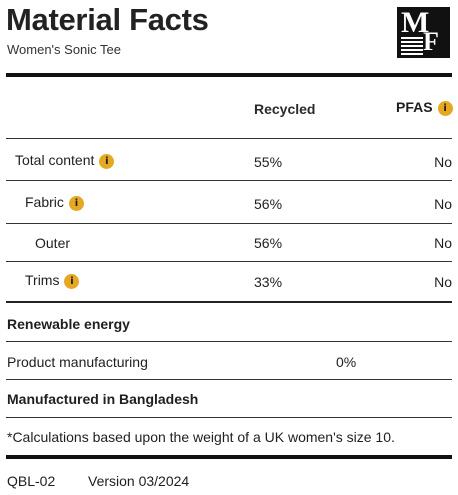 The width and height of the screenshot is (458, 495). I want to click on logo-letter-f: F, so click(431, 41).